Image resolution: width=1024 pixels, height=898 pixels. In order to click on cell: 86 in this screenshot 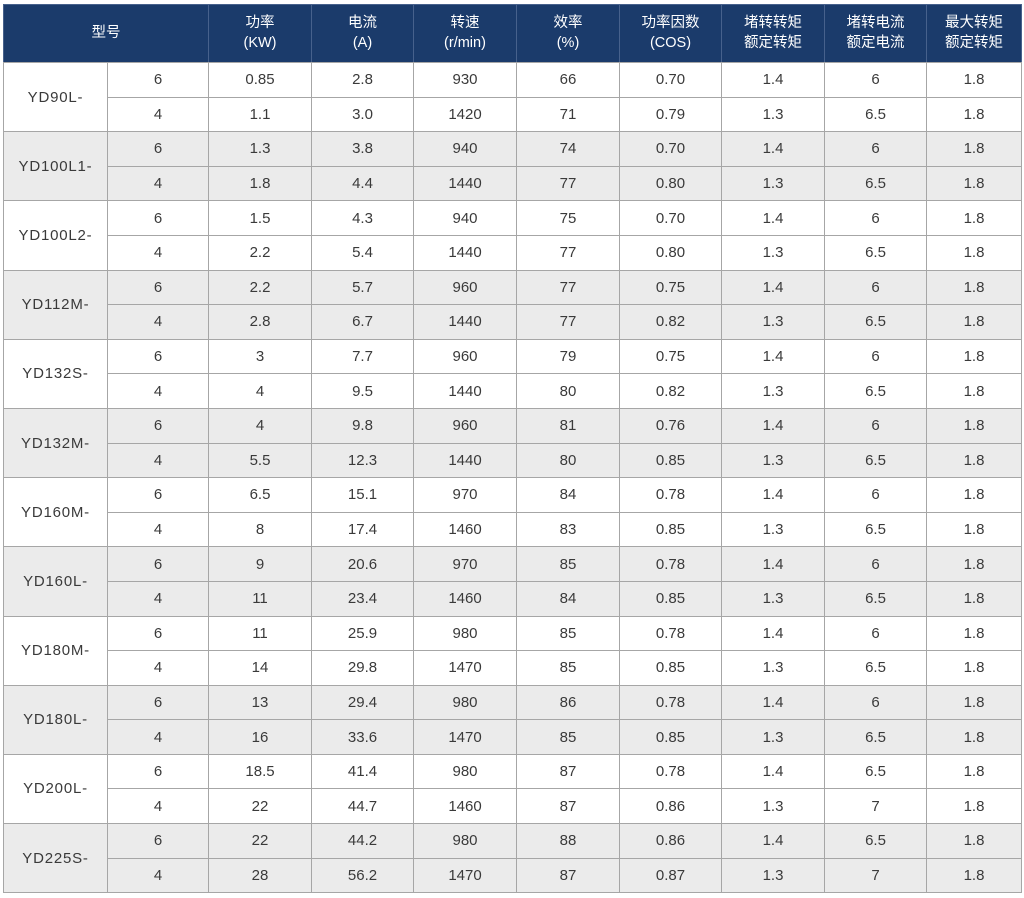, I will do `click(568, 702)`.